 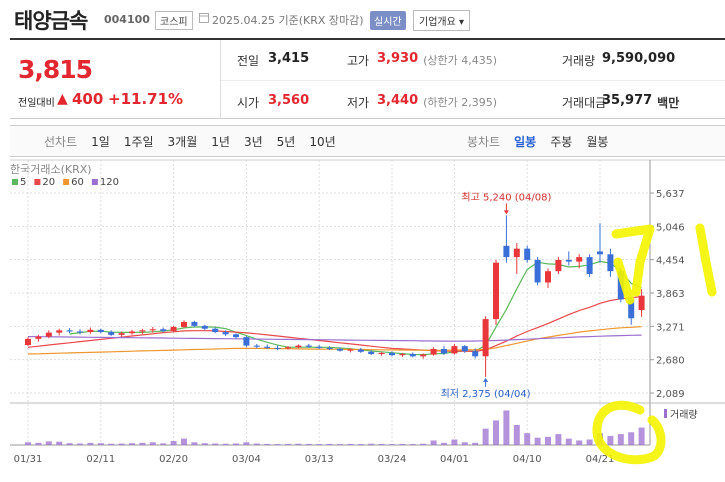 I want to click on tab-label: 선차트, so click(x=61, y=142).